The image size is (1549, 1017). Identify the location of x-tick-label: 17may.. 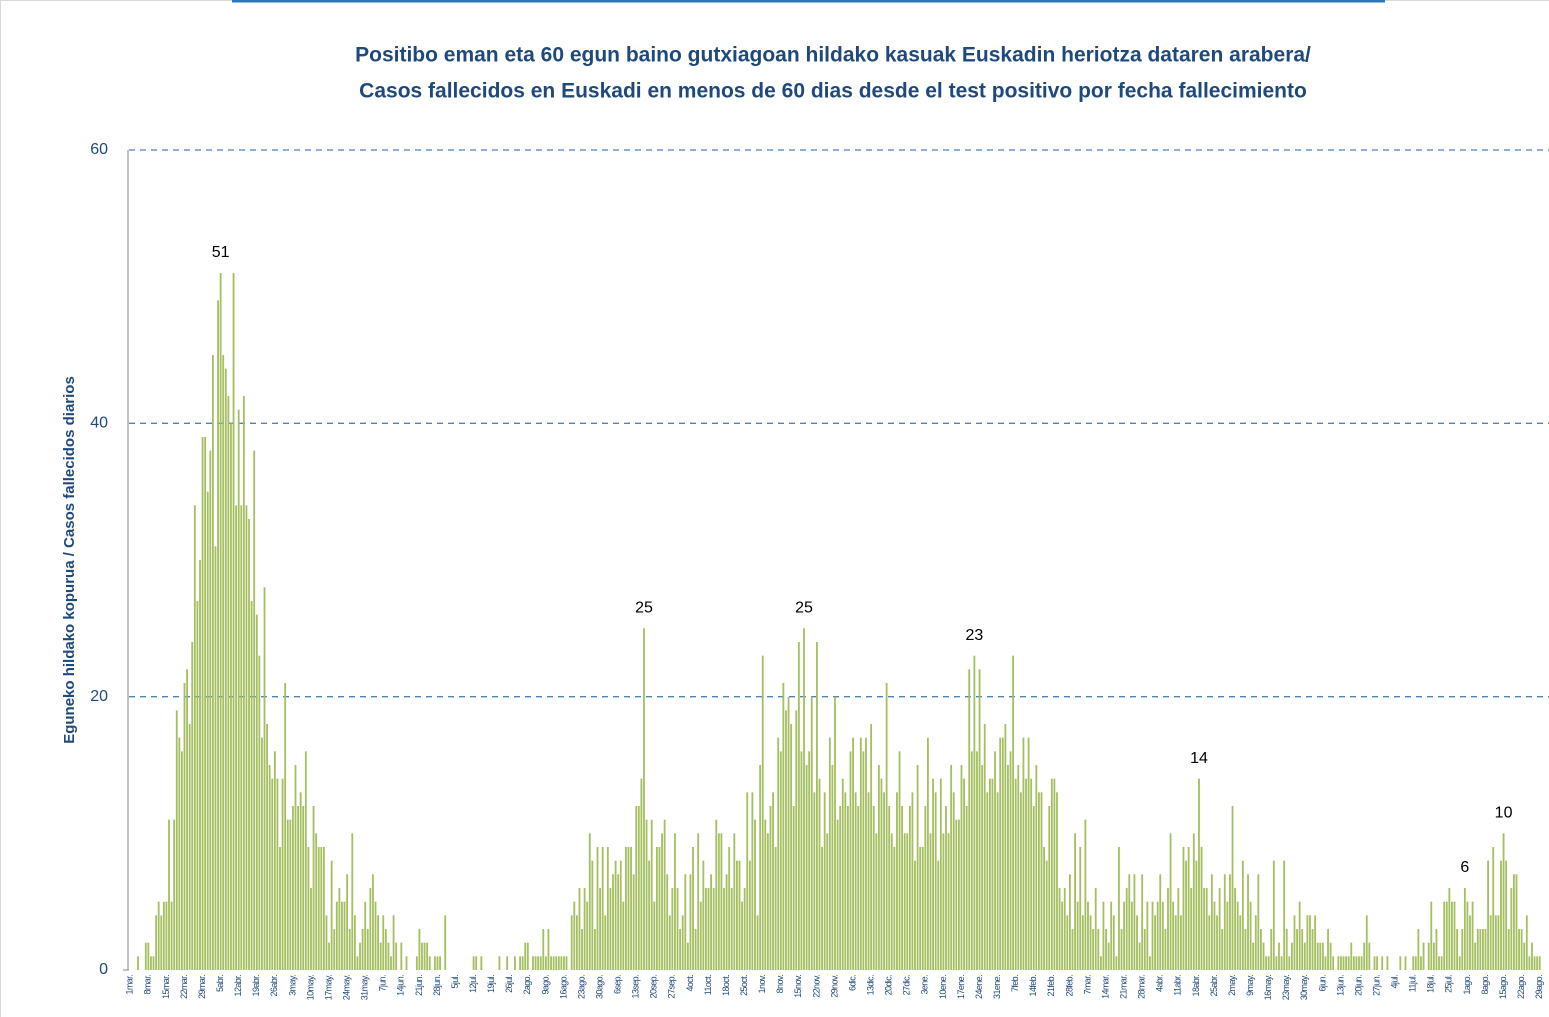
(328, 987).